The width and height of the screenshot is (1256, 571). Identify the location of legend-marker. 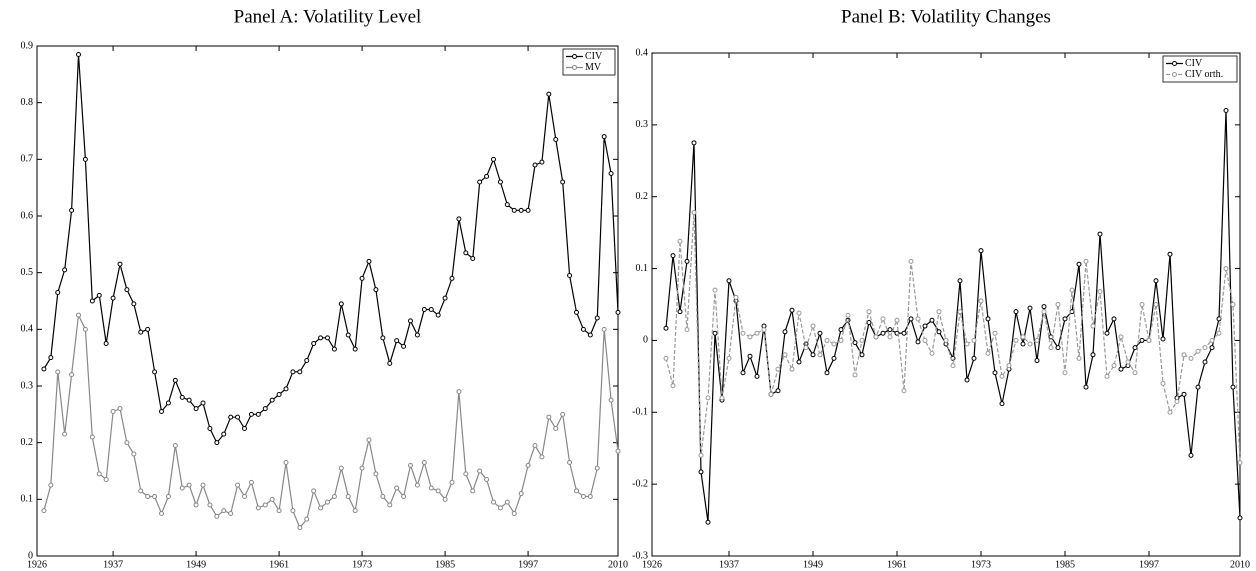
(574, 67).